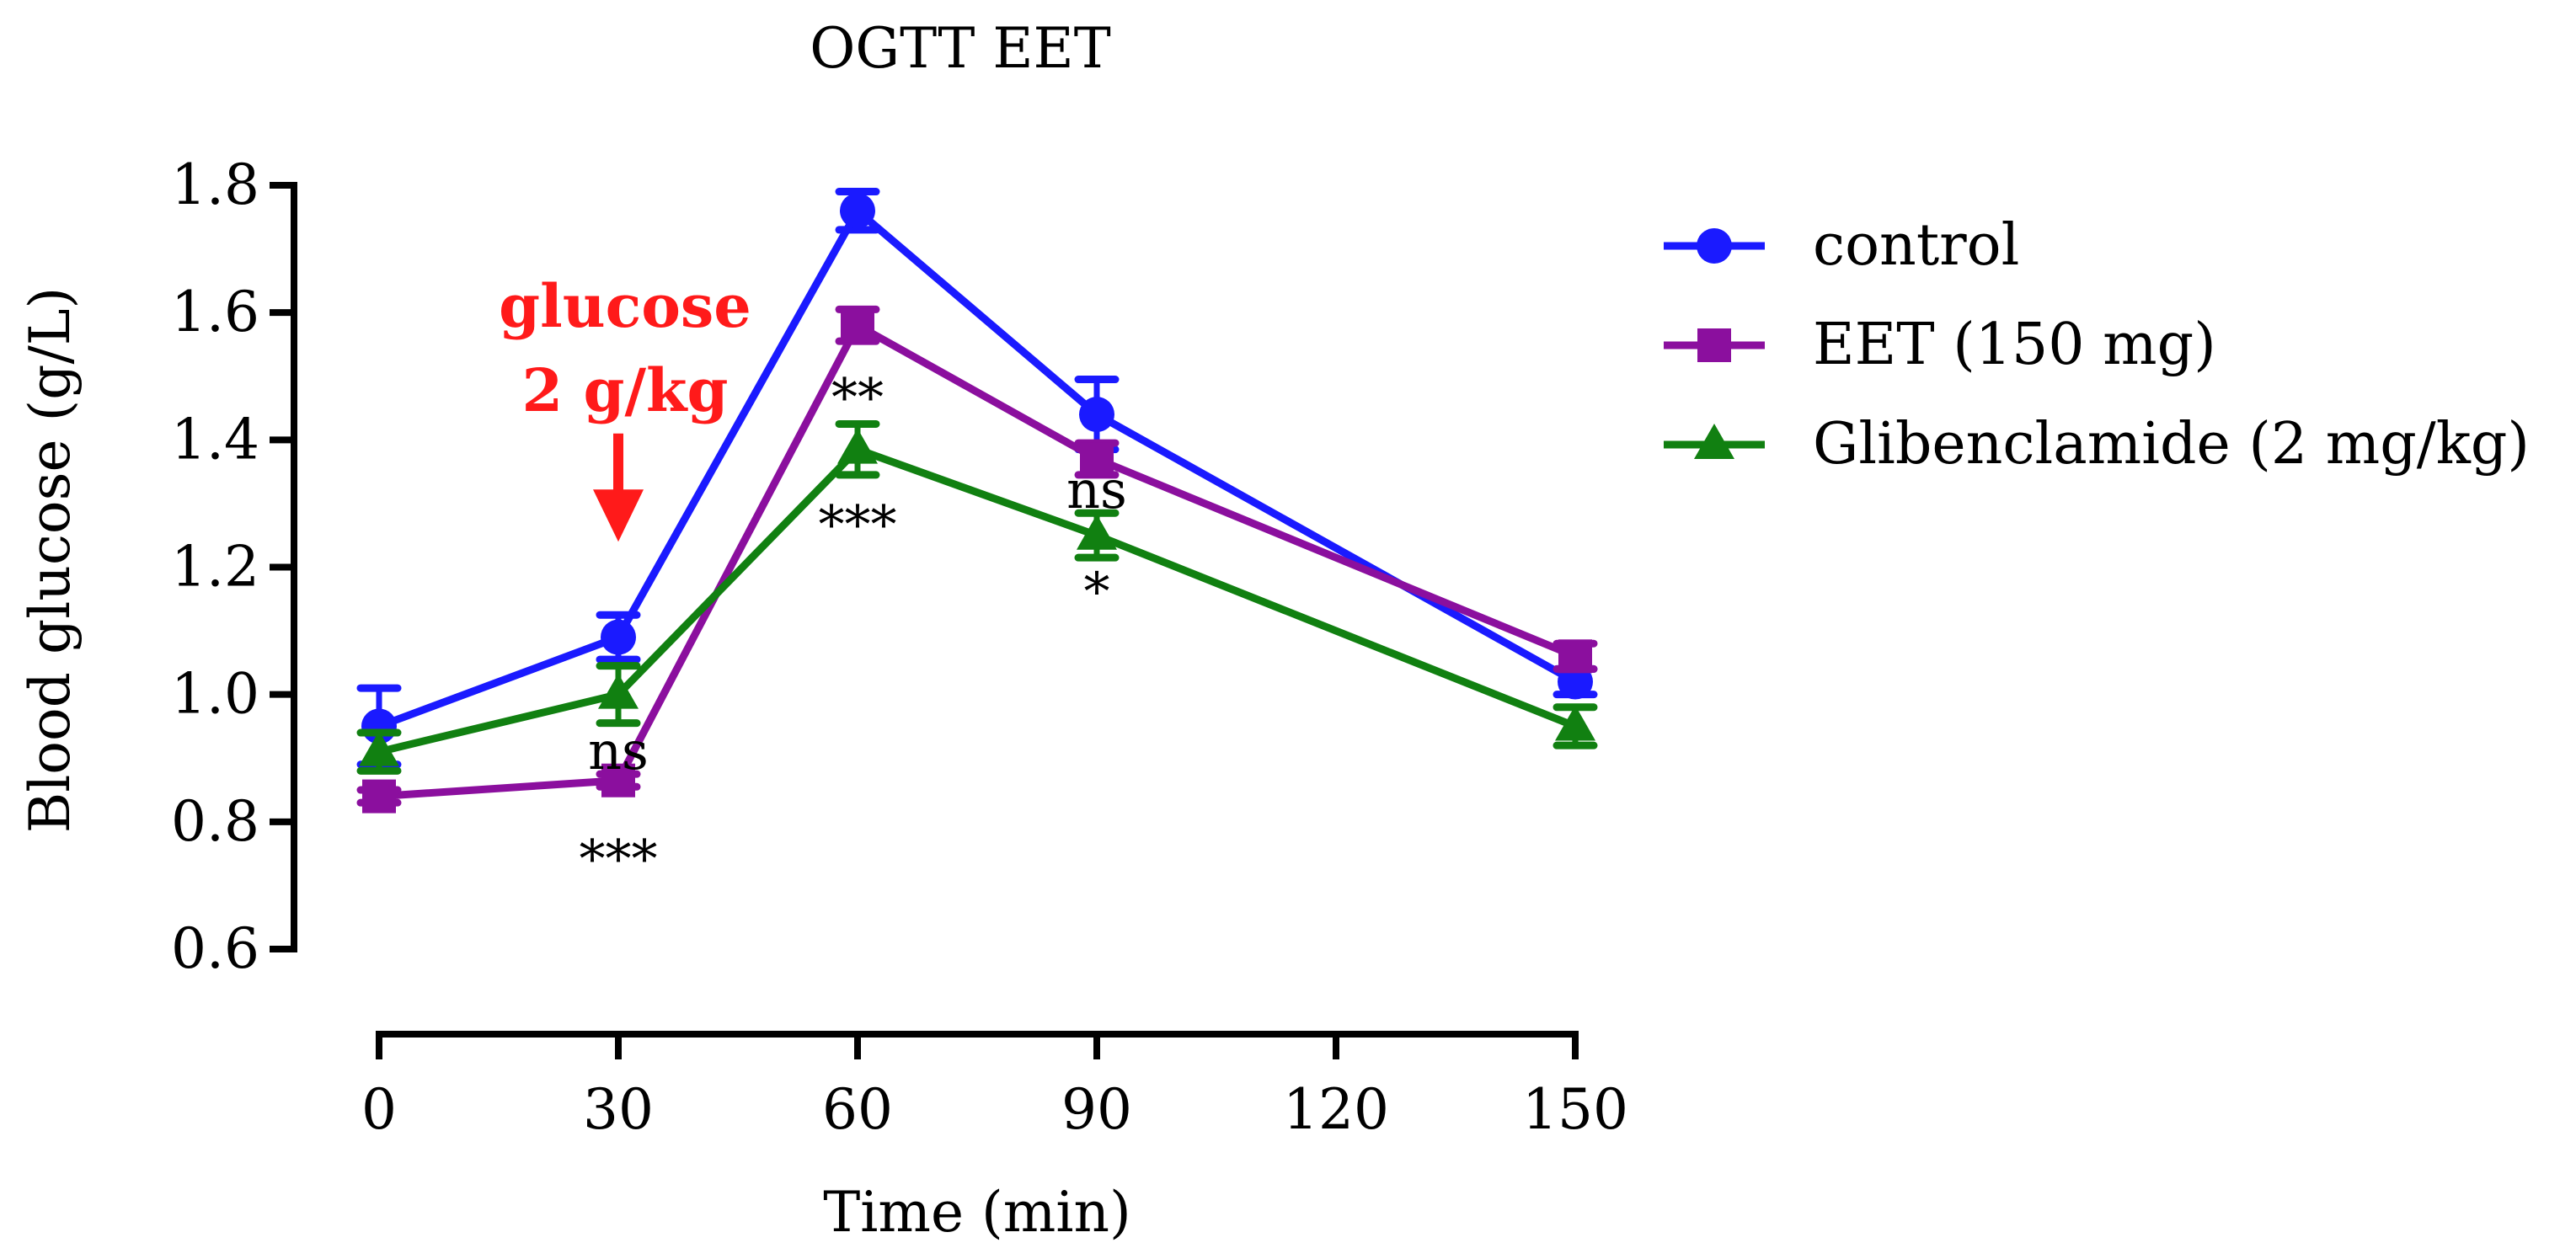 Image resolution: width=2576 pixels, height=1259 pixels. I want to click on x-tick-label: 150, so click(1575, 1109).